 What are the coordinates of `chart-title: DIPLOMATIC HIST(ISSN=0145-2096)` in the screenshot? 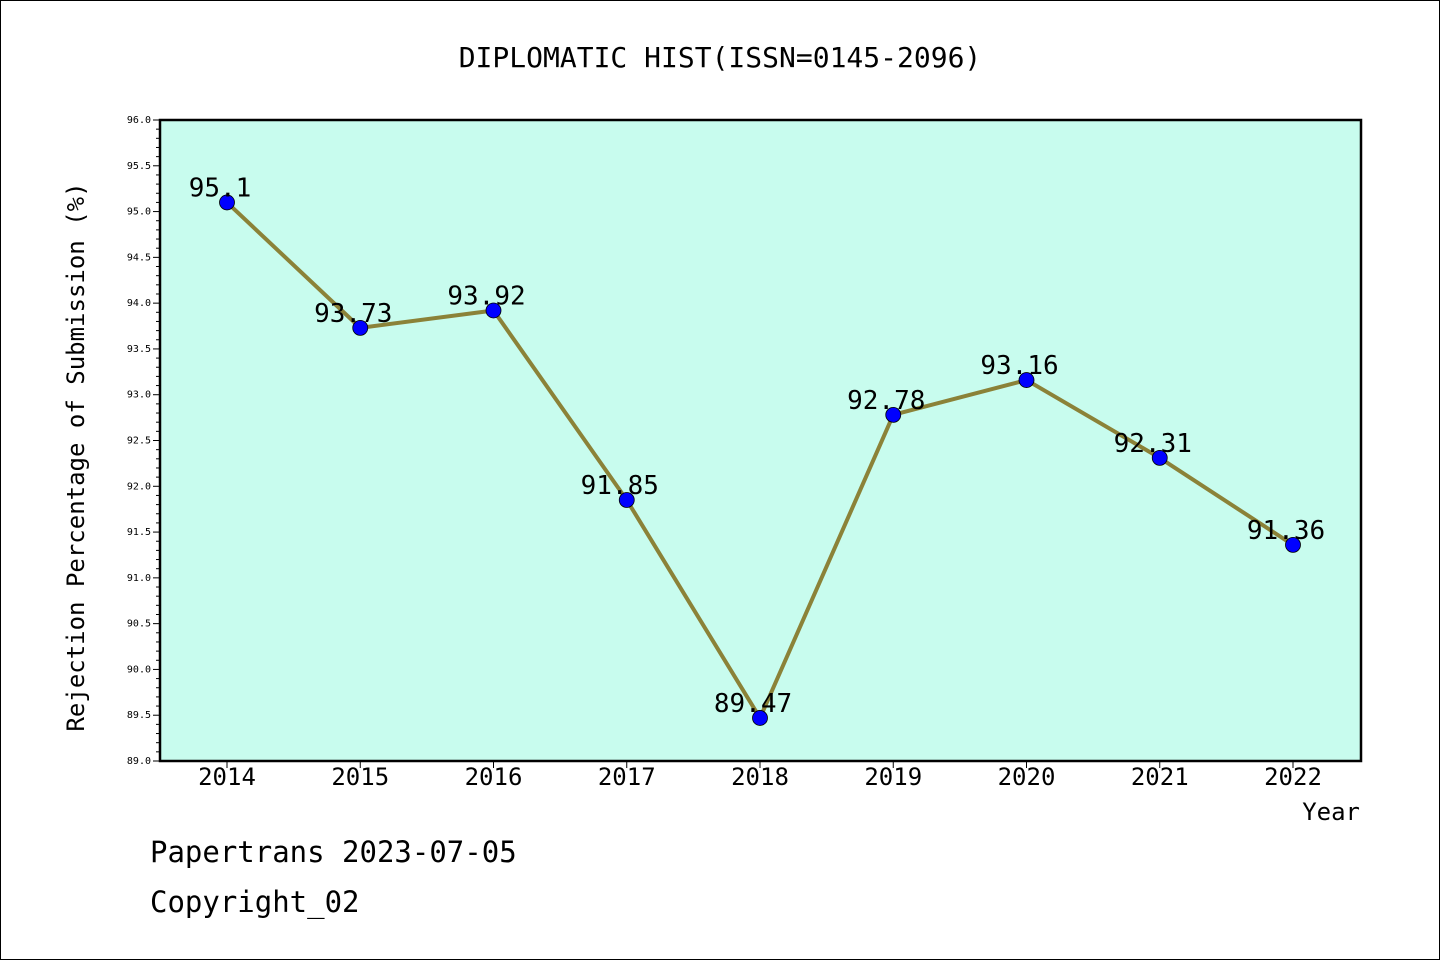 It's located at (720, 57).